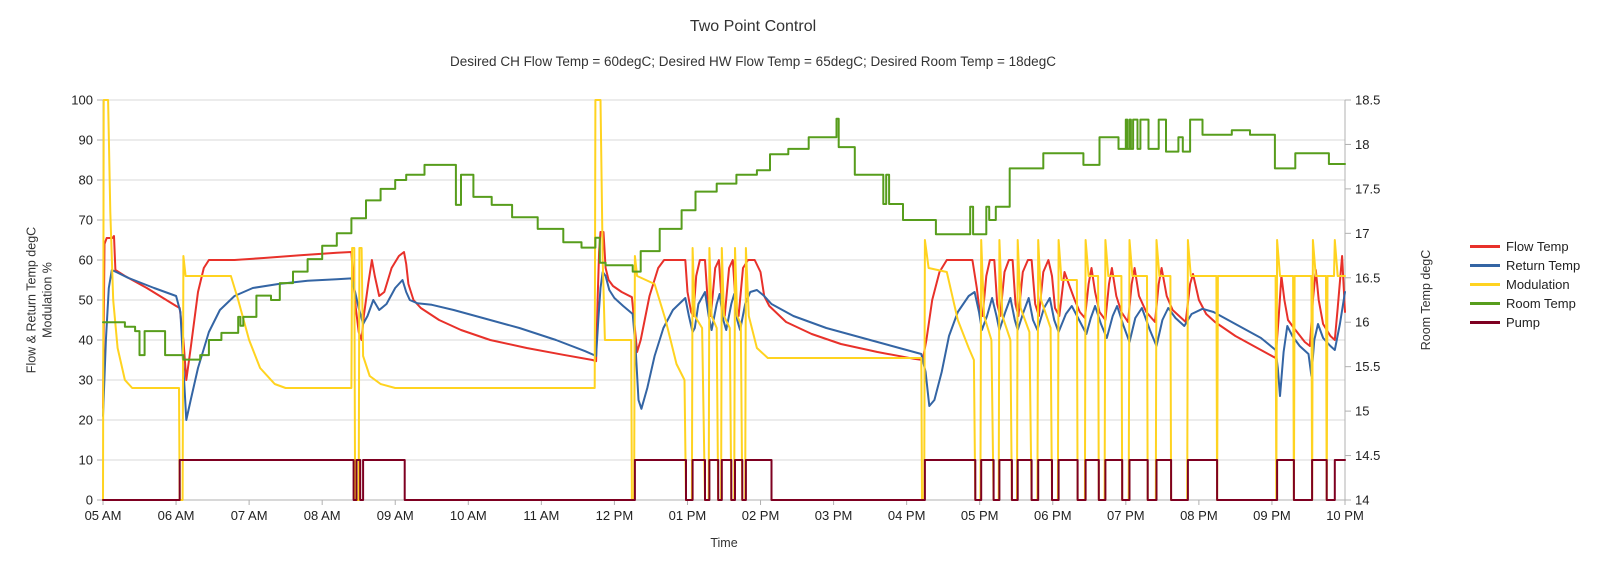 The image size is (1600, 573). Describe the element at coordinates (1362, 144) in the screenshot. I see `y-right-tick-label: 18` at that location.